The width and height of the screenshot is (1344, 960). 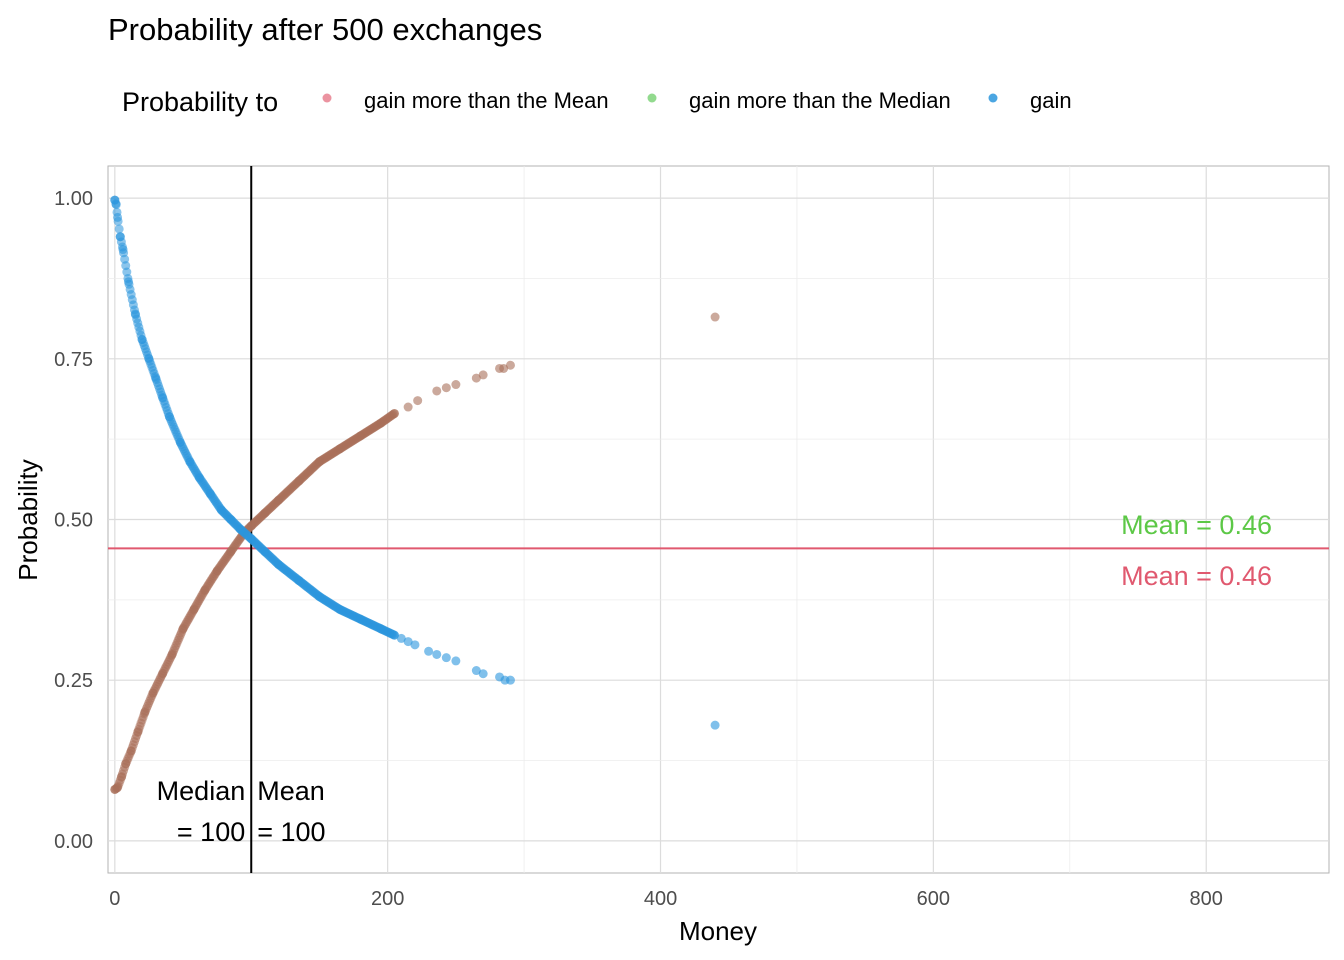 I want to click on x-tick-label: 600, so click(x=933, y=899).